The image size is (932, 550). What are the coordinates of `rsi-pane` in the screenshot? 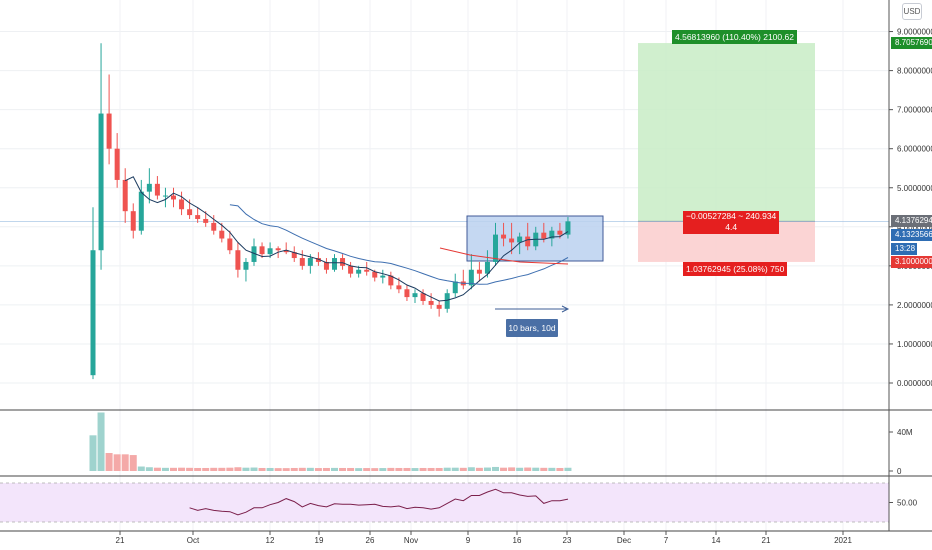 It's located at (444, 502).